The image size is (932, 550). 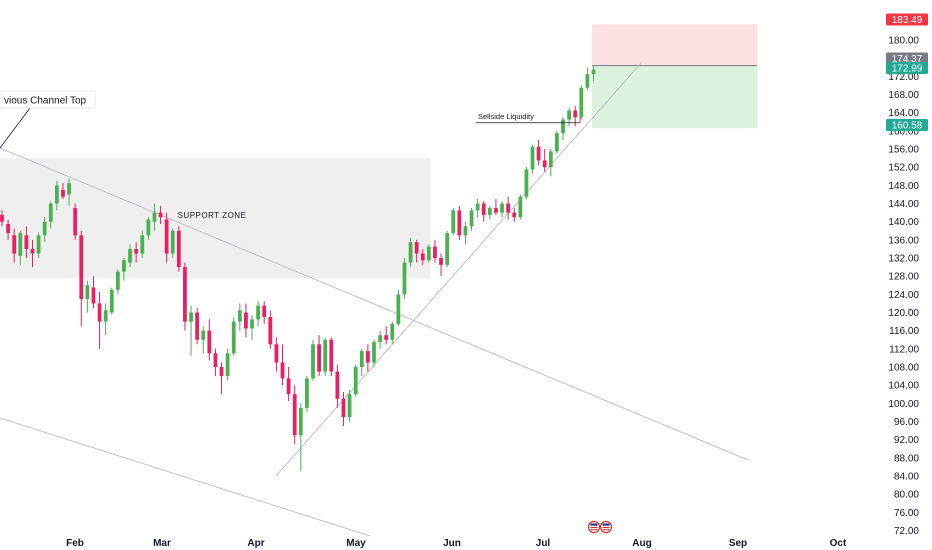 What do you see at coordinates (600, 527) in the screenshot?
I see `us-flag-icon` at bounding box center [600, 527].